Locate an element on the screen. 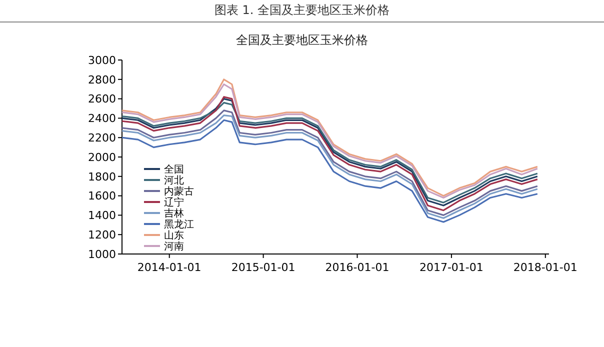 Image resolution: width=604 pixels, height=347 pixels. y-tick-label: 1800 is located at coordinates (102, 177).